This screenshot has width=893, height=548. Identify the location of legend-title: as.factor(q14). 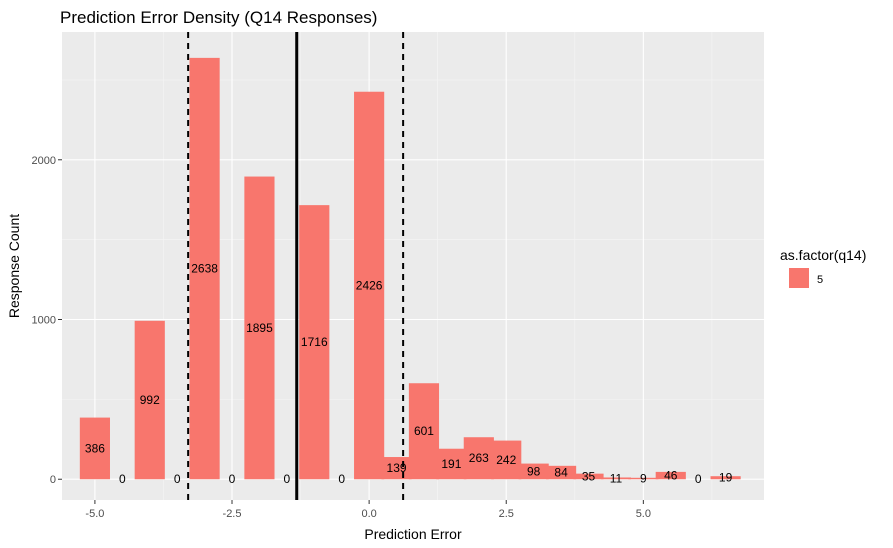
(823, 255).